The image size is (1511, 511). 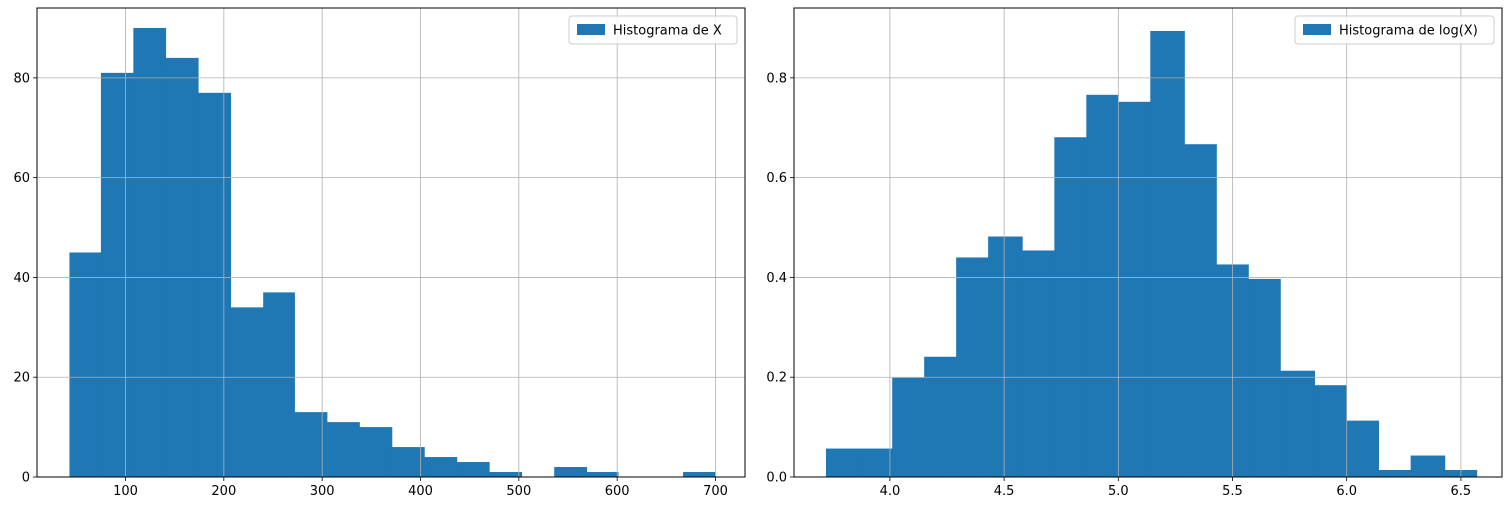 What do you see at coordinates (518, 491) in the screenshot?
I see `x-tick-label: 500` at bounding box center [518, 491].